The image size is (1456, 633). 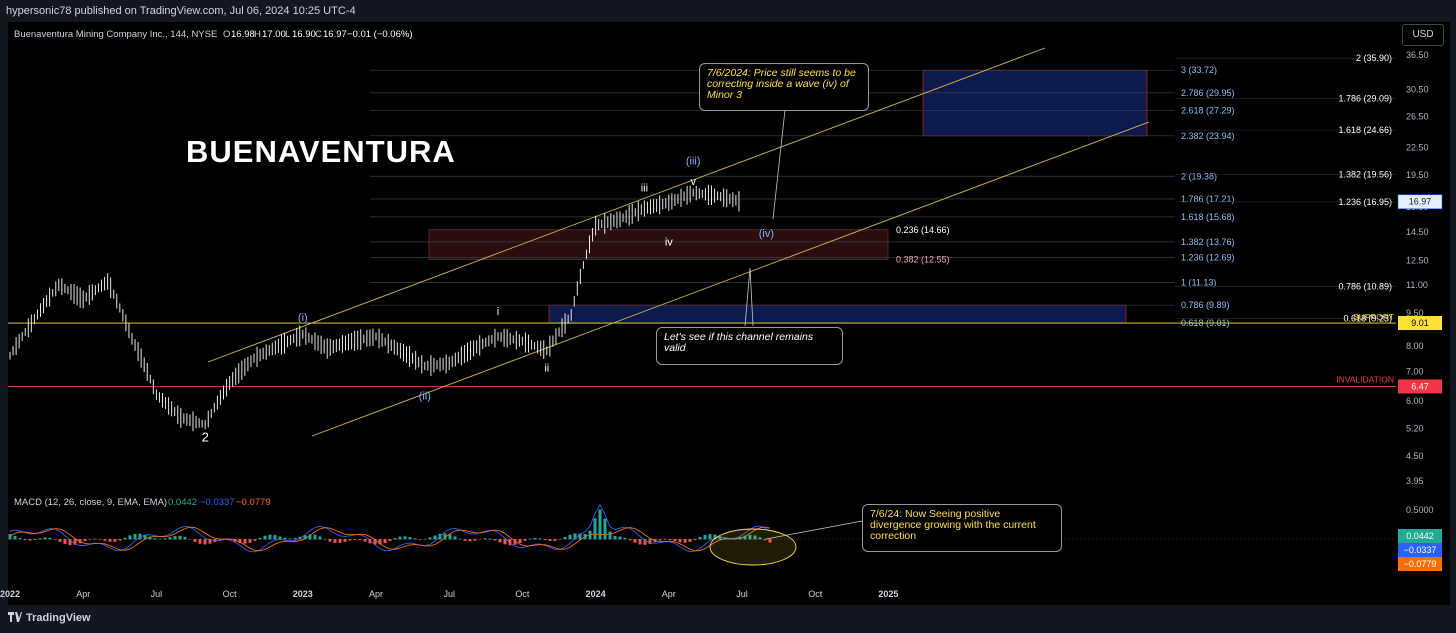 I want to click on wave-label: (iii), so click(x=693, y=162).